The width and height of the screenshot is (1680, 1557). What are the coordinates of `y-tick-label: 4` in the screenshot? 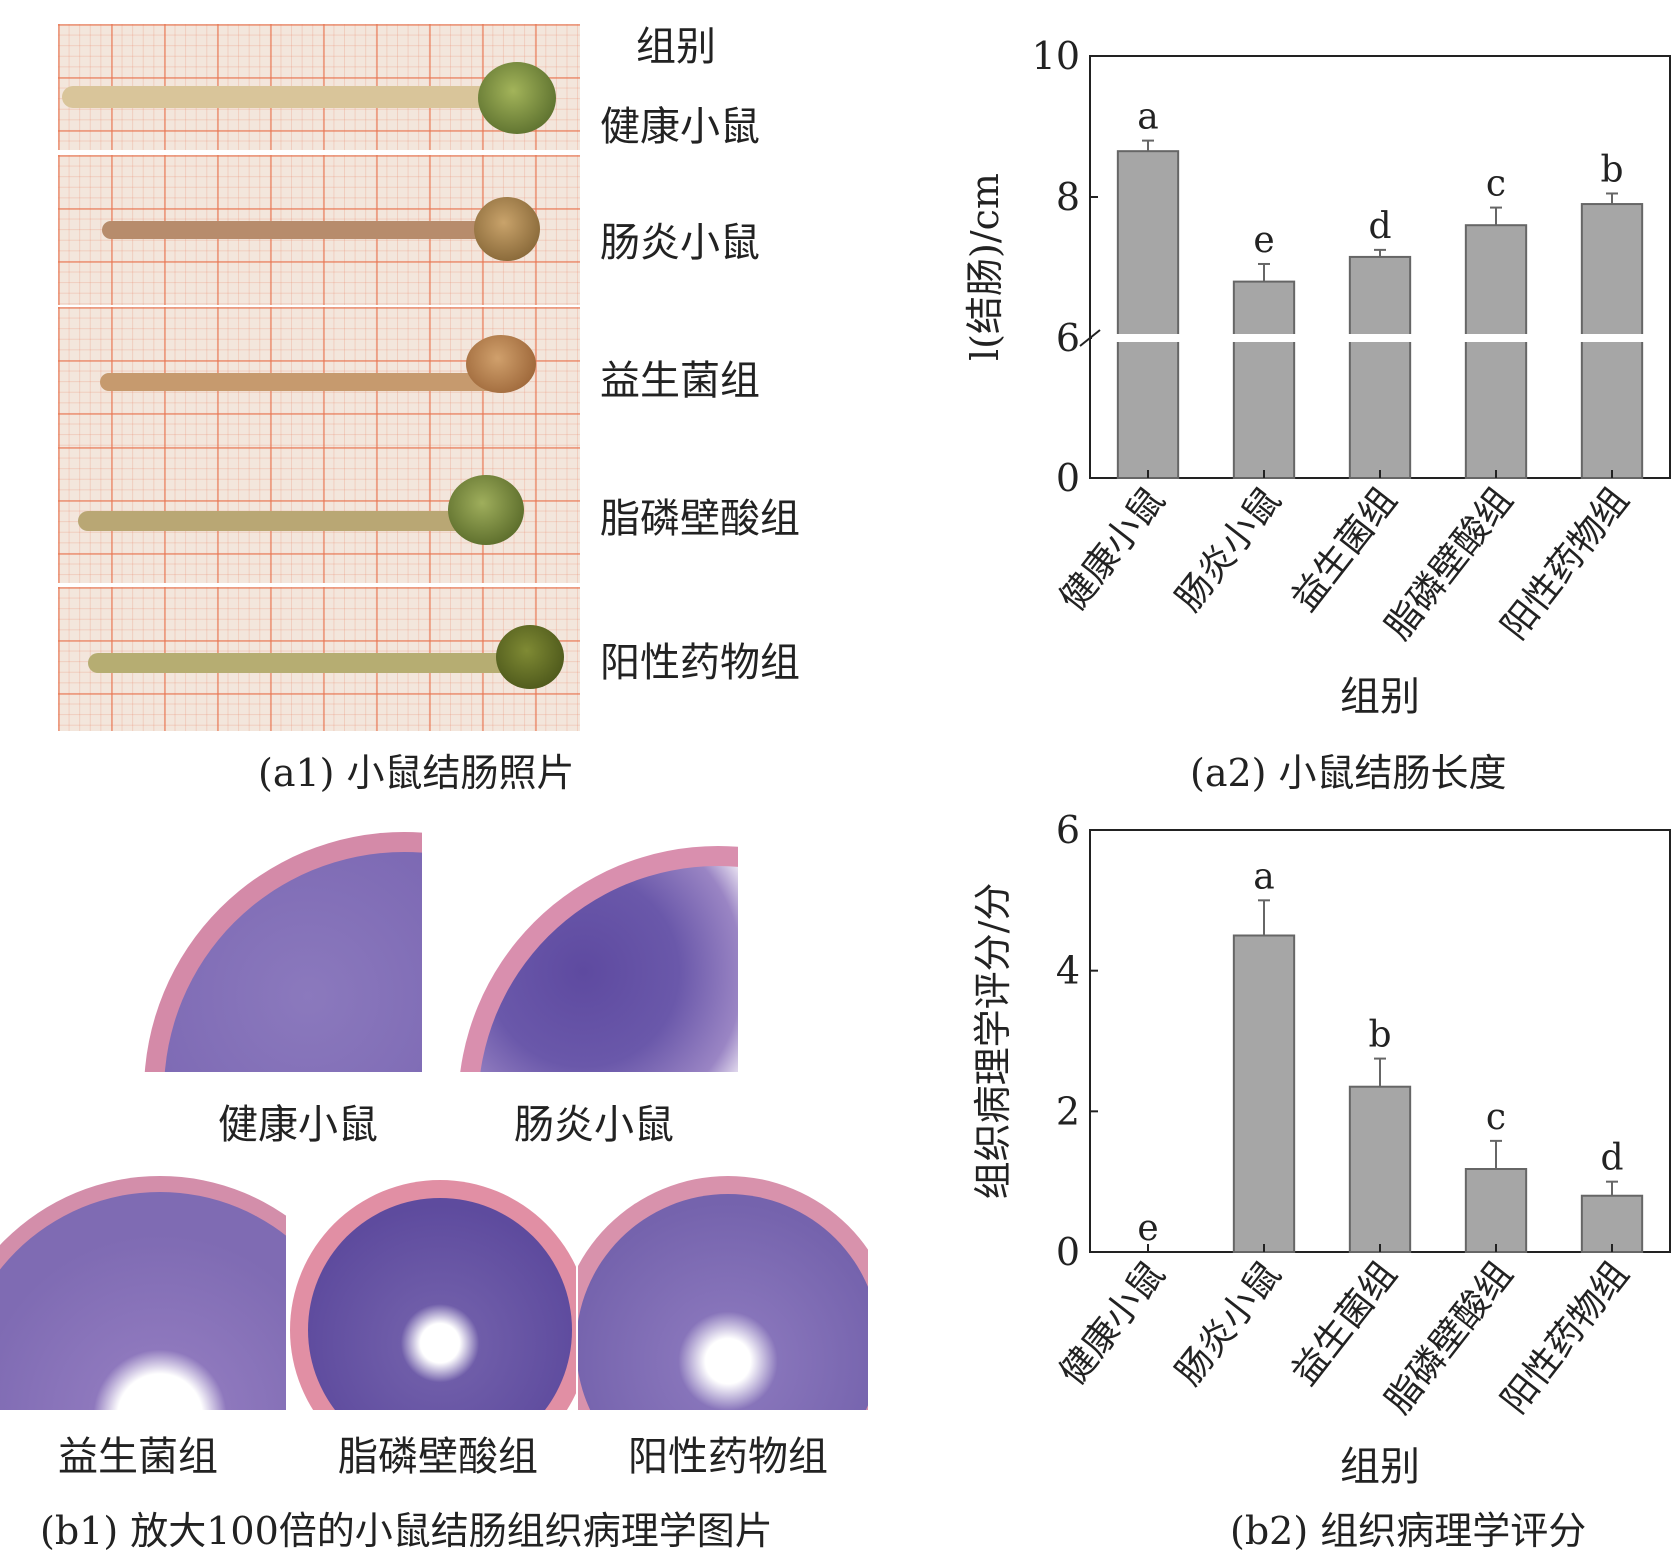 It's located at (1068, 971).